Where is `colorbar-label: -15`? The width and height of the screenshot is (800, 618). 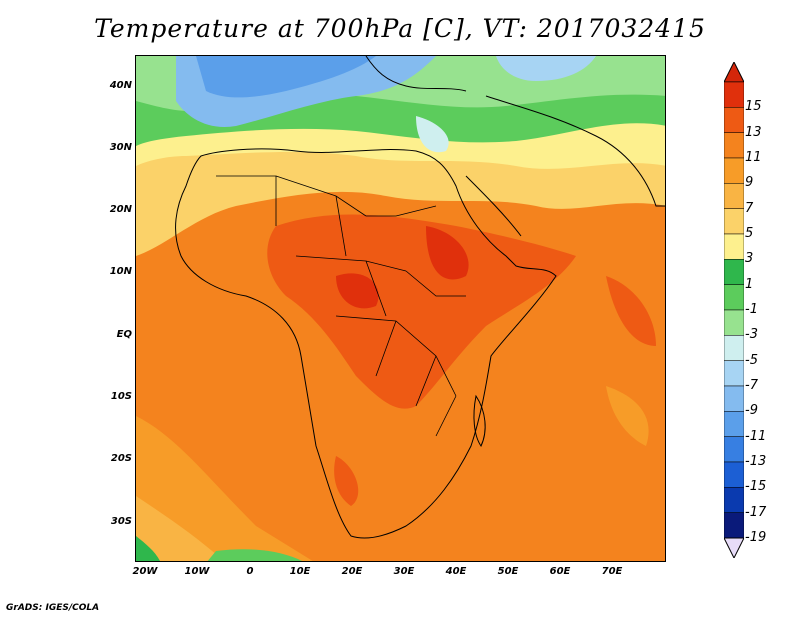
colorbar-label: -15 is located at coordinates (756, 487).